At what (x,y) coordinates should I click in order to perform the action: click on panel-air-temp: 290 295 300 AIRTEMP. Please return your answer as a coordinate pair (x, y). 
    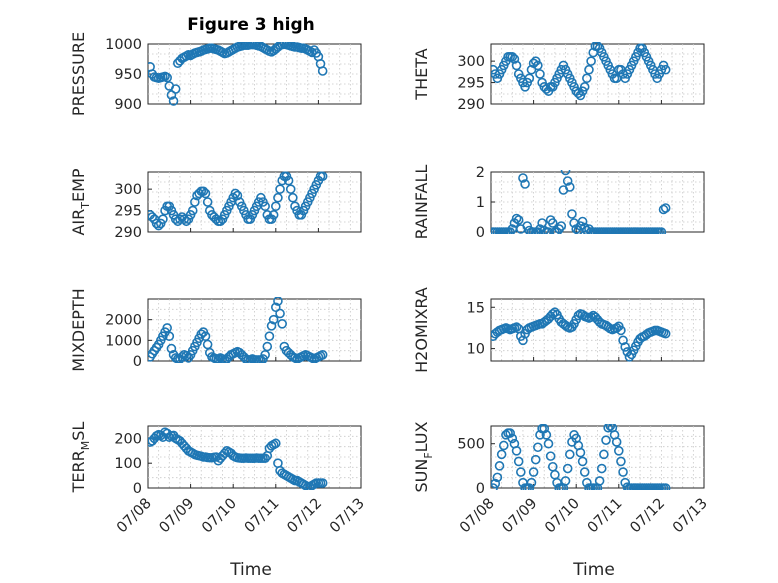
    Looking at the image, I should click on (215, 204).